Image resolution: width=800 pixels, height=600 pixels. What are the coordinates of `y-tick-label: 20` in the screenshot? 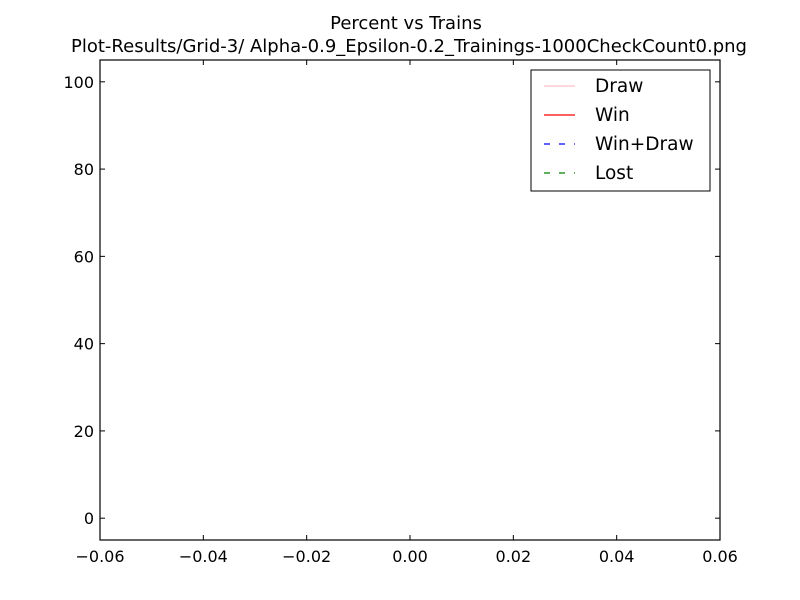 It's located at (84, 431).